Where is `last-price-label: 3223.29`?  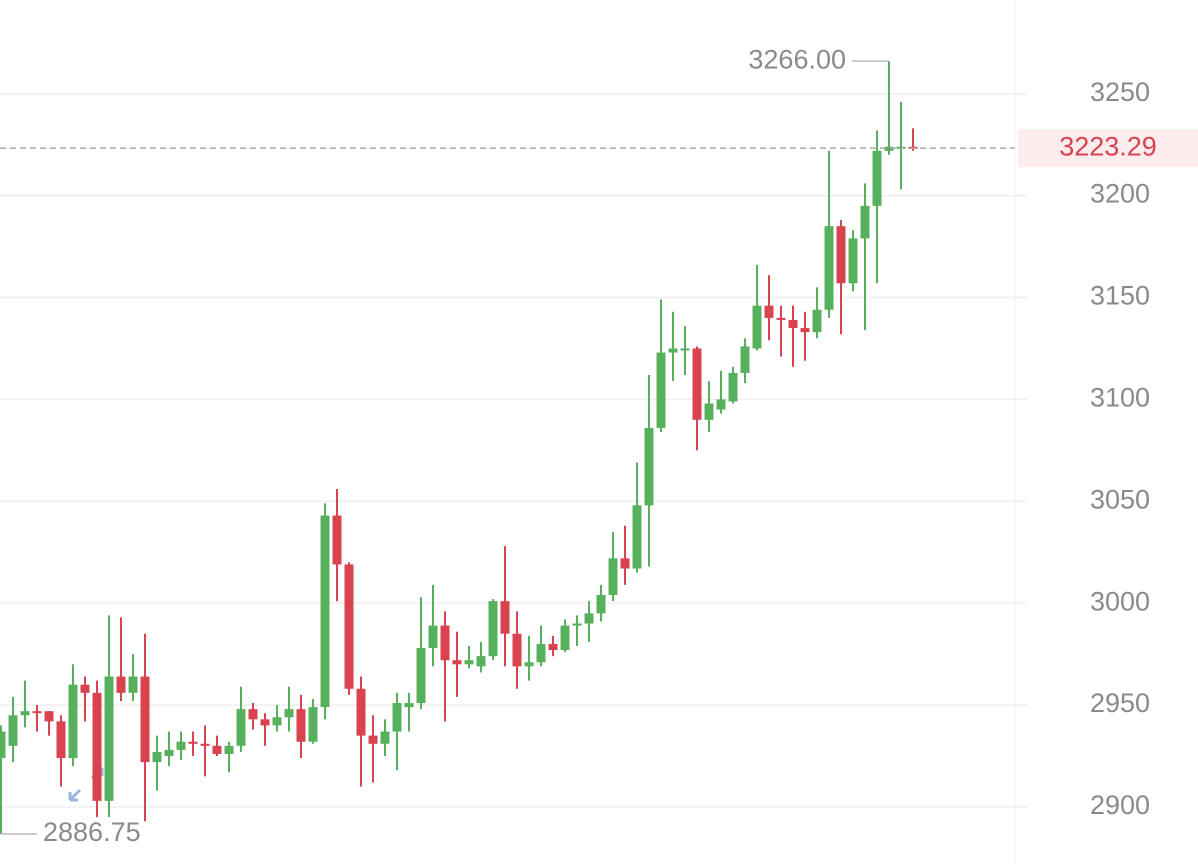 last-price-label: 3223.29 is located at coordinates (1108, 146).